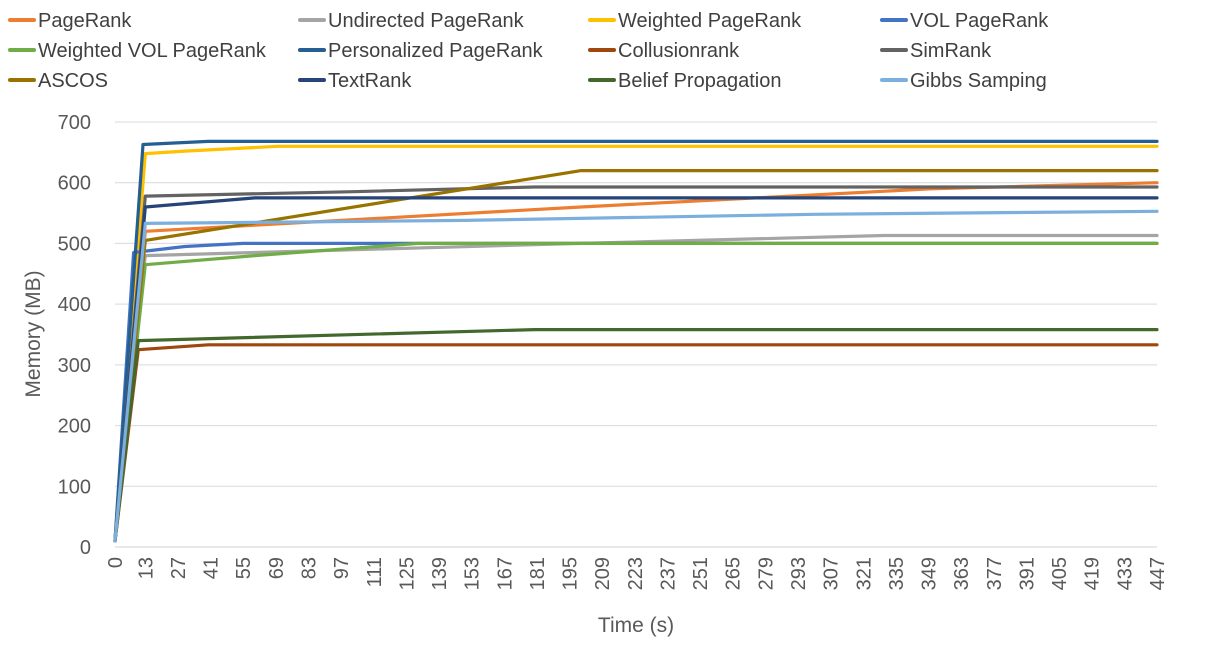 This screenshot has width=1214, height=661. I want to click on y-tick-label: 700, so click(74, 123).